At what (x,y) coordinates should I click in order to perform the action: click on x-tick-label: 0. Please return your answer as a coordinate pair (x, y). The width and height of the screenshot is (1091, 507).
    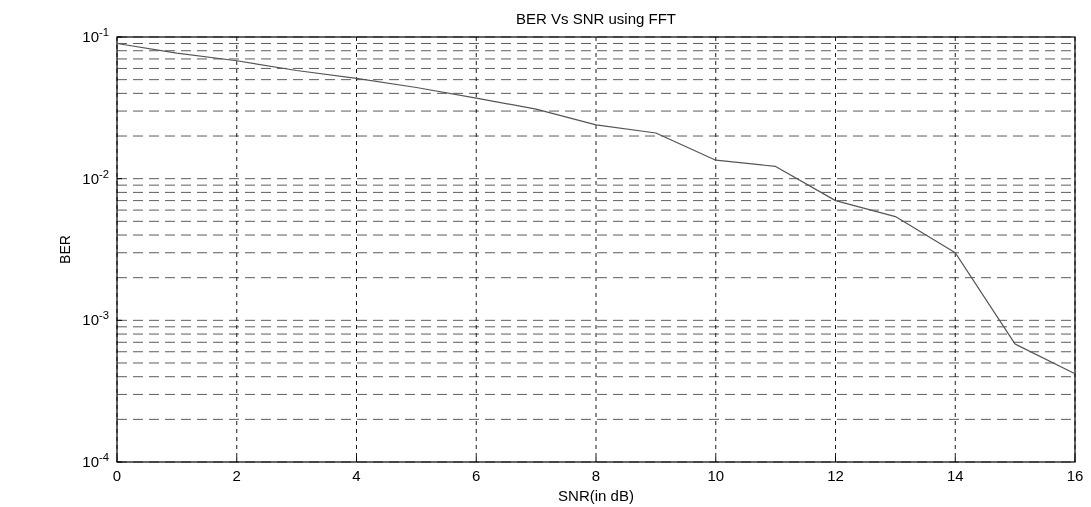
    Looking at the image, I should click on (117, 475).